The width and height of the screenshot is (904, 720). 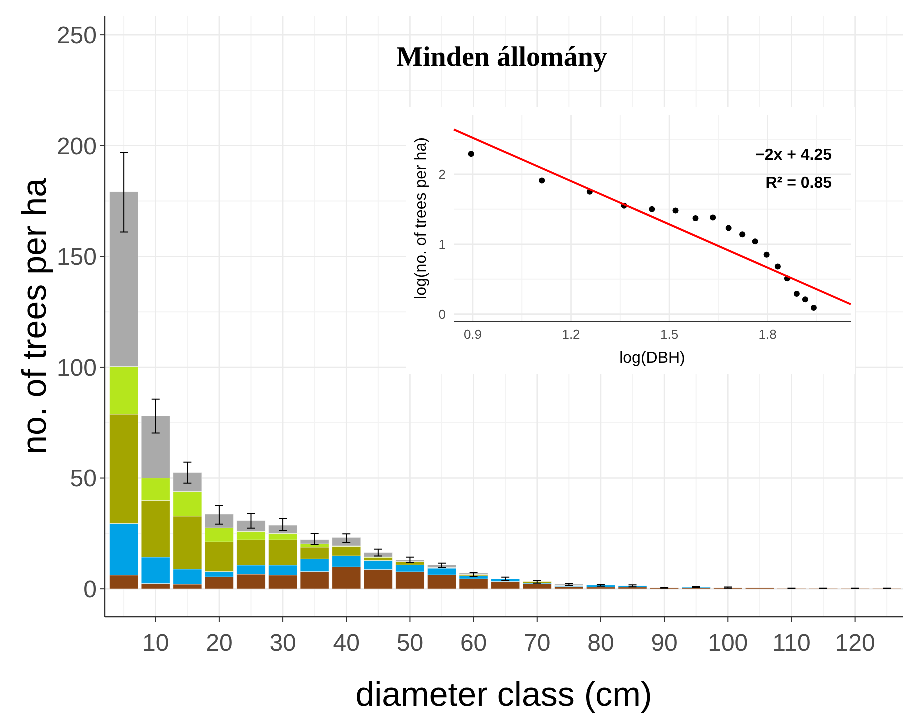 I want to click on y-axis-title: log(no. of trees per ha), so click(x=421, y=219).